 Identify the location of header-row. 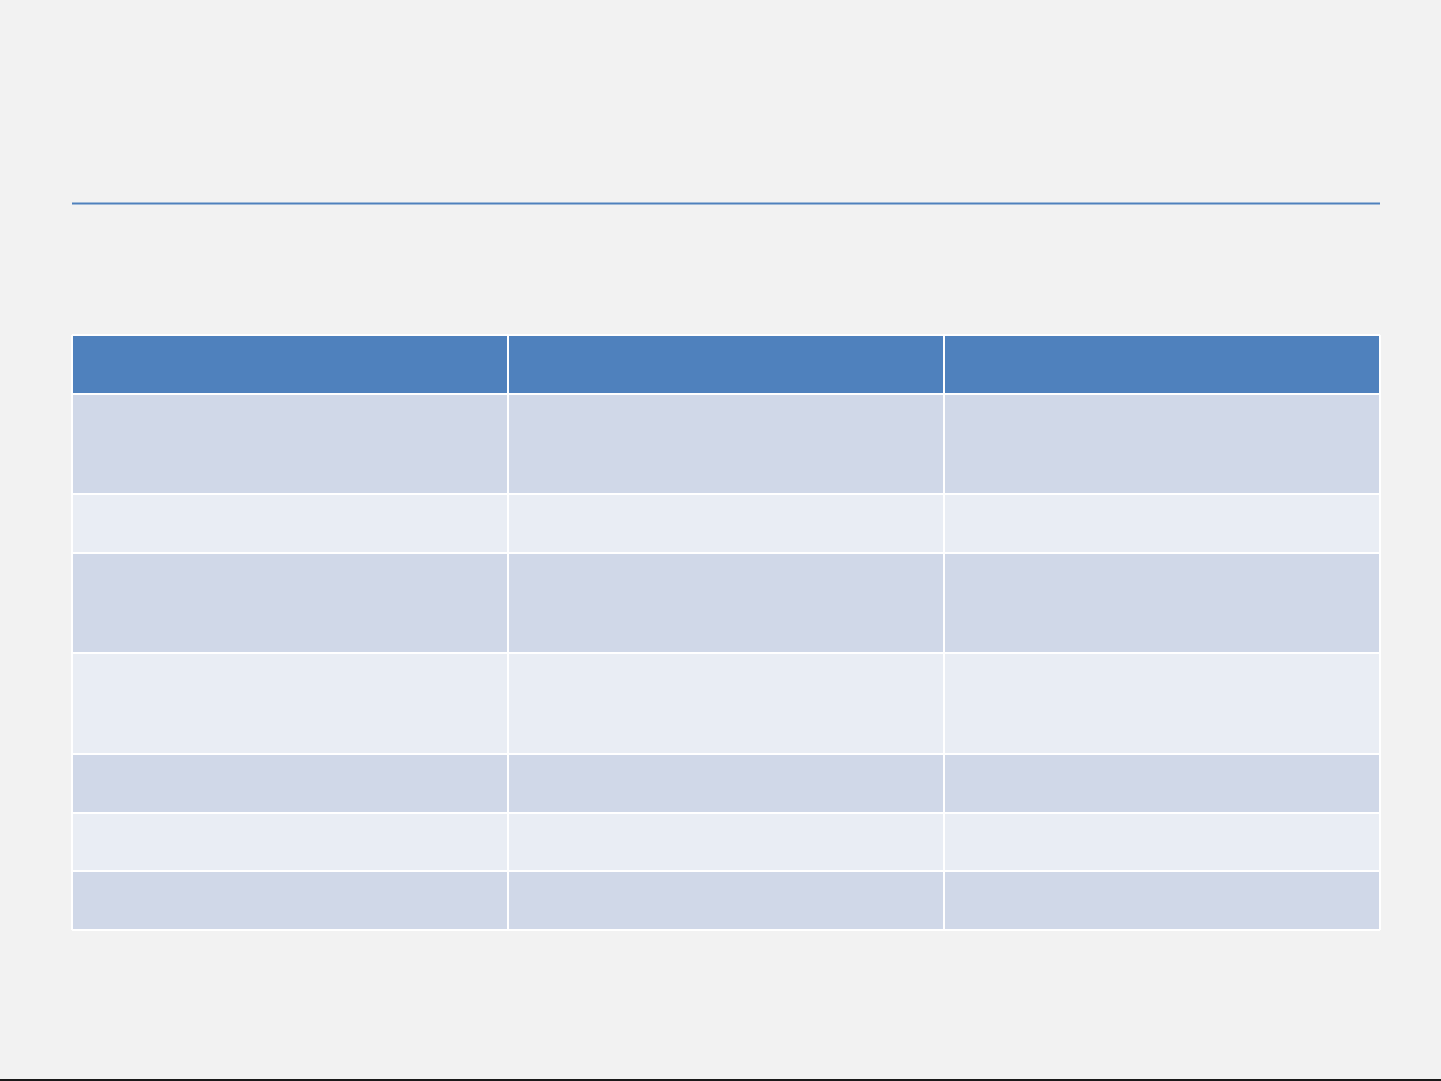
(726, 364).